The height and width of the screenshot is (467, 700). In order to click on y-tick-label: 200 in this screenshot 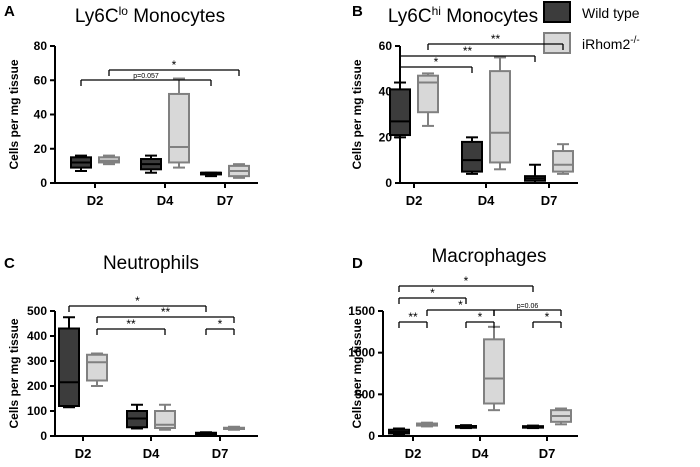, I will do `click(37, 386)`.